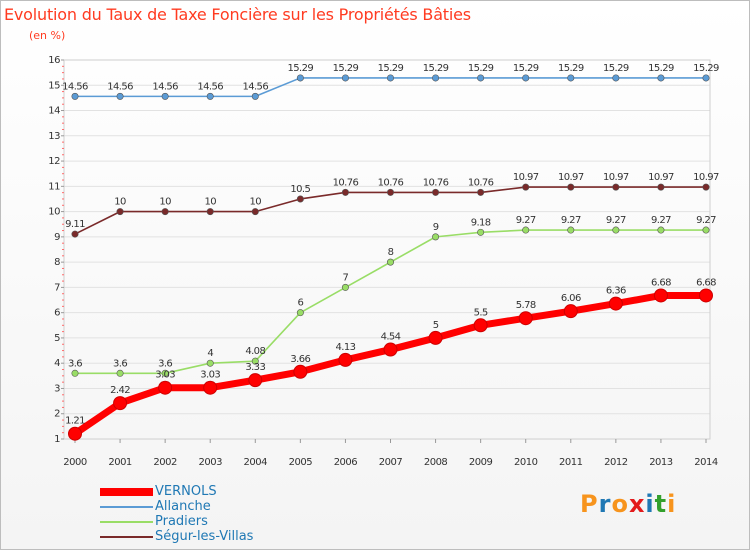  What do you see at coordinates (605, 504) in the screenshot?
I see `logo-letter: r` at bounding box center [605, 504].